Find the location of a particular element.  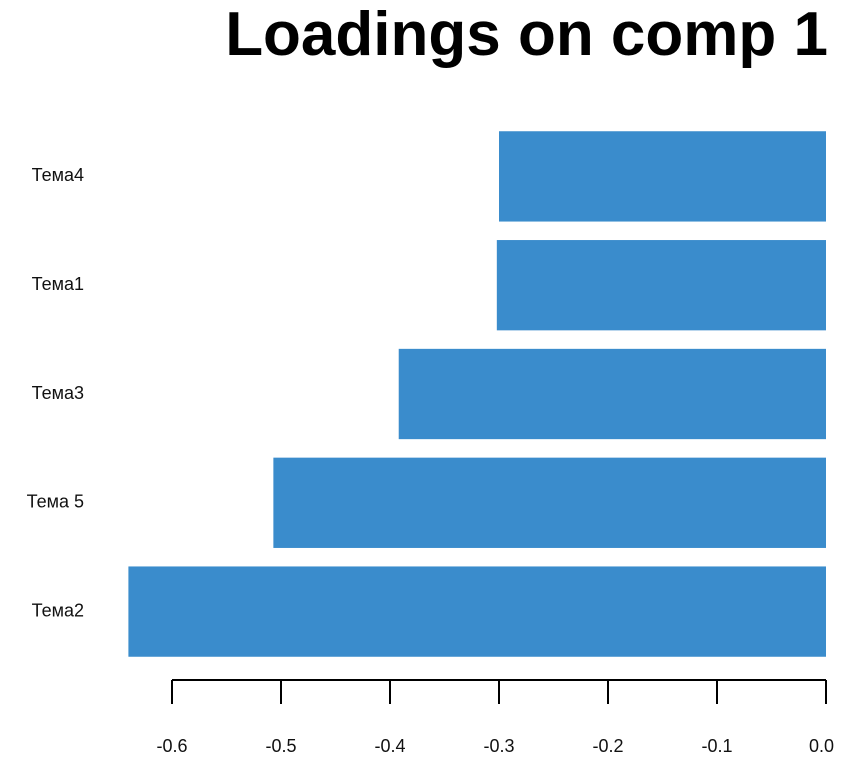

x-tick-label: -0.3 is located at coordinates (498, 746).